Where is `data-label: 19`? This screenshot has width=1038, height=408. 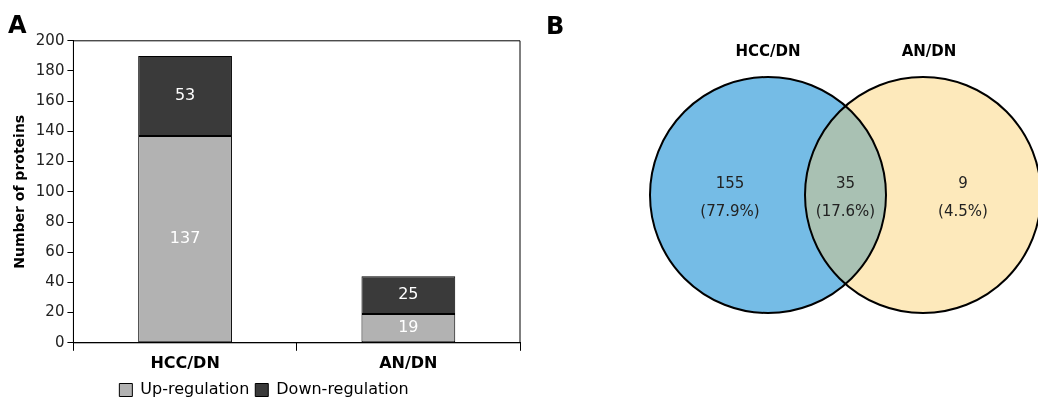 data-label: 19 is located at coordinates (408, 327).